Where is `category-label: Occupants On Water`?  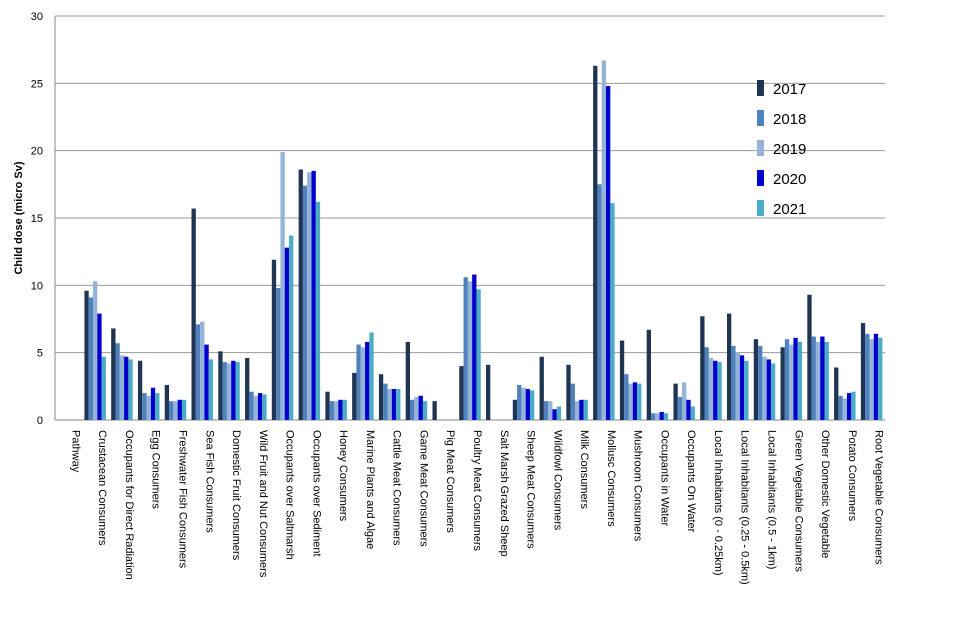 category-label: Occupants On Water is located at coordinates (691, 481).